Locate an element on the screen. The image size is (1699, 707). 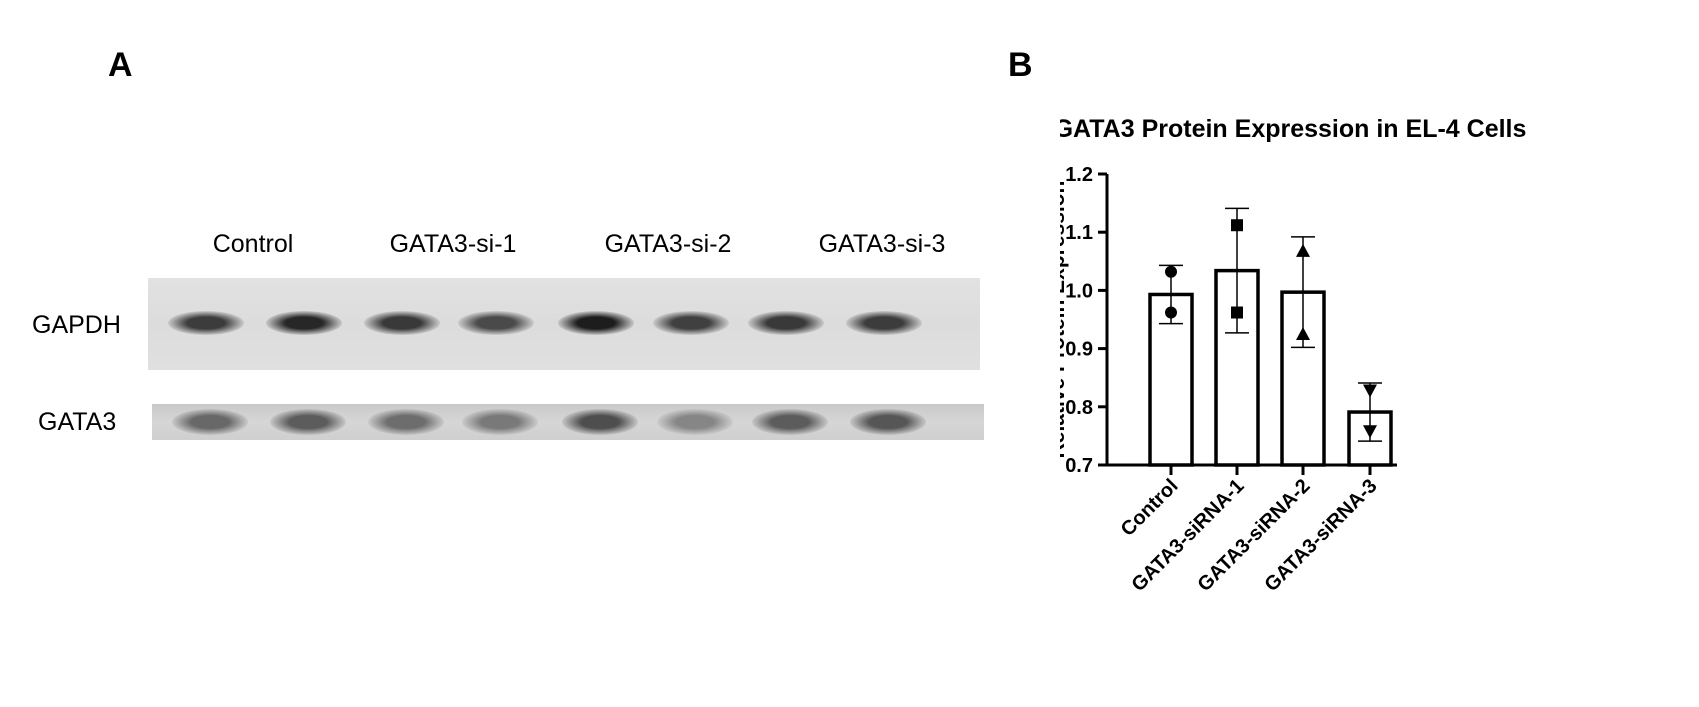
lane-label-si-1: GATA3-si-1 is located at coordinates (453, 244).